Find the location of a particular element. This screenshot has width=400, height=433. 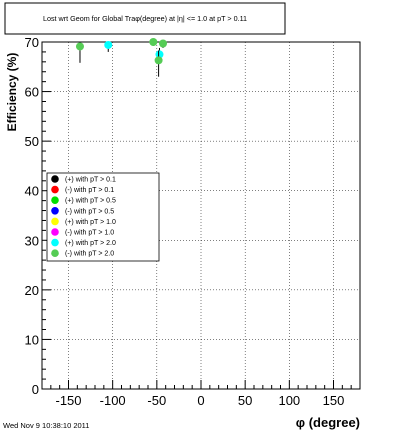

legend-box is located at coordinates (103, 217).